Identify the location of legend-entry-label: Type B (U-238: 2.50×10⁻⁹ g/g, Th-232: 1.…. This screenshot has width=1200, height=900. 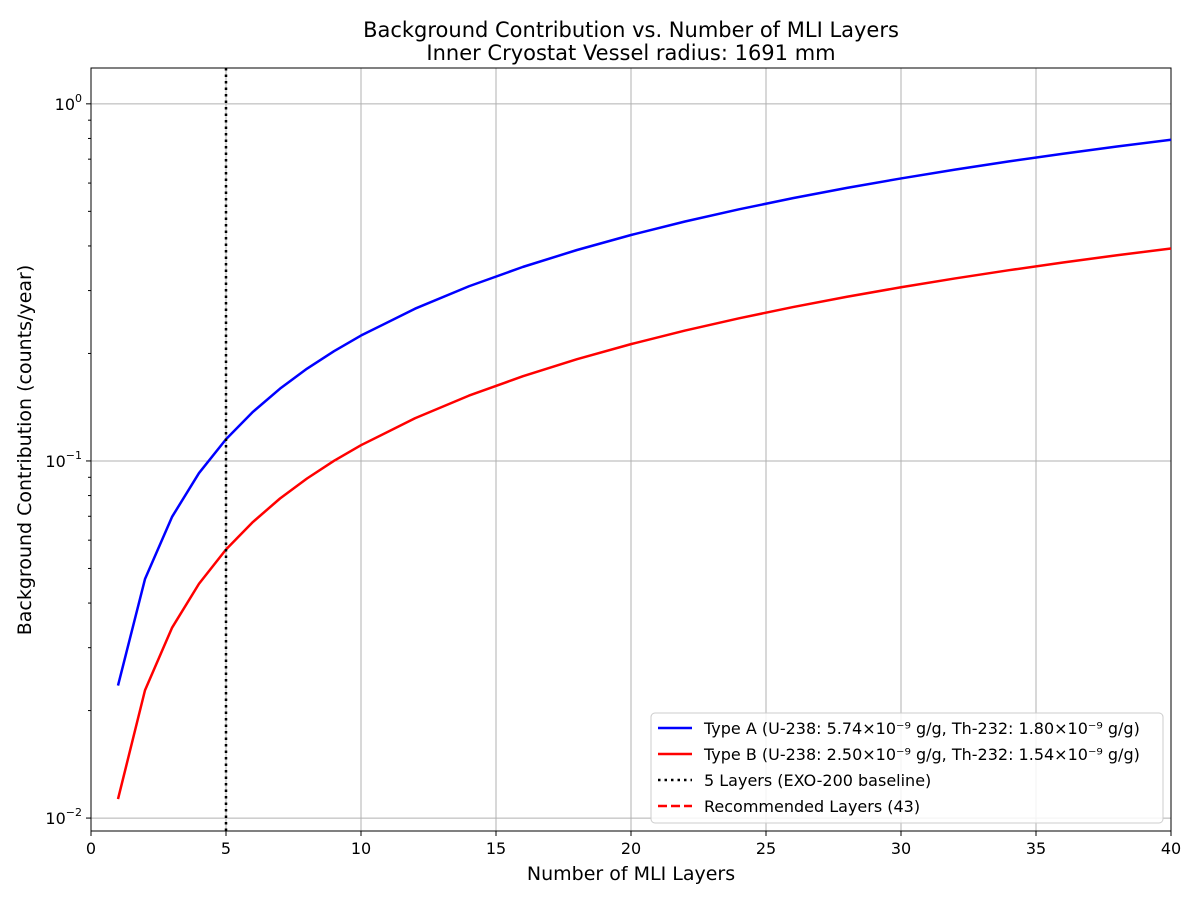
(921, 754).